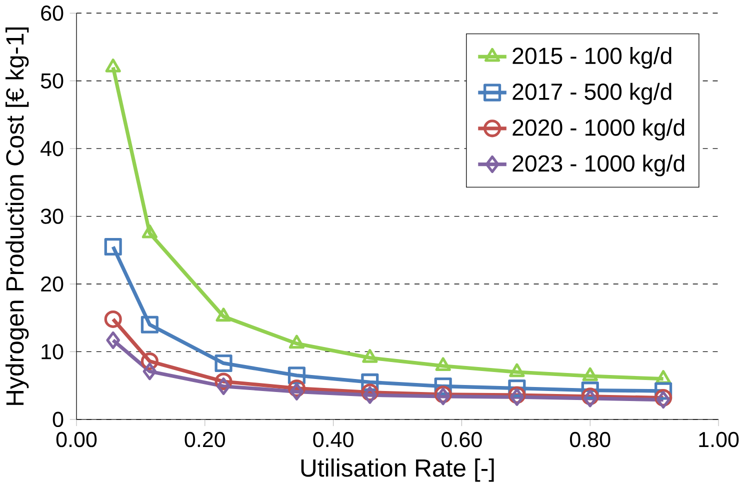  I want to click on legend-label: 2020 - 1000 kg/d, so click(598, 129).